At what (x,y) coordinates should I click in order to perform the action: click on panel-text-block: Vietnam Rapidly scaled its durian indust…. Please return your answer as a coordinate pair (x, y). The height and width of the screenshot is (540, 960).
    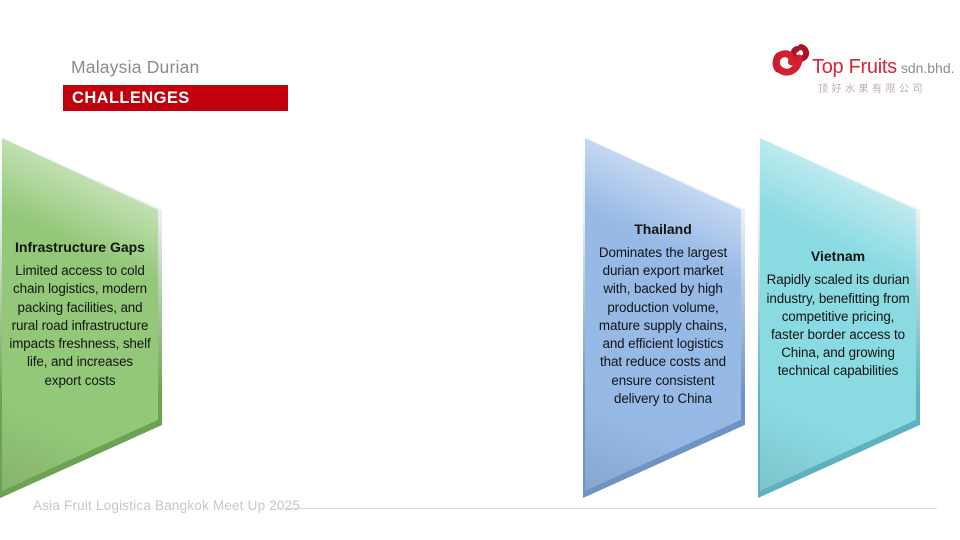
    Looking at the image, I should click on (838, 314).